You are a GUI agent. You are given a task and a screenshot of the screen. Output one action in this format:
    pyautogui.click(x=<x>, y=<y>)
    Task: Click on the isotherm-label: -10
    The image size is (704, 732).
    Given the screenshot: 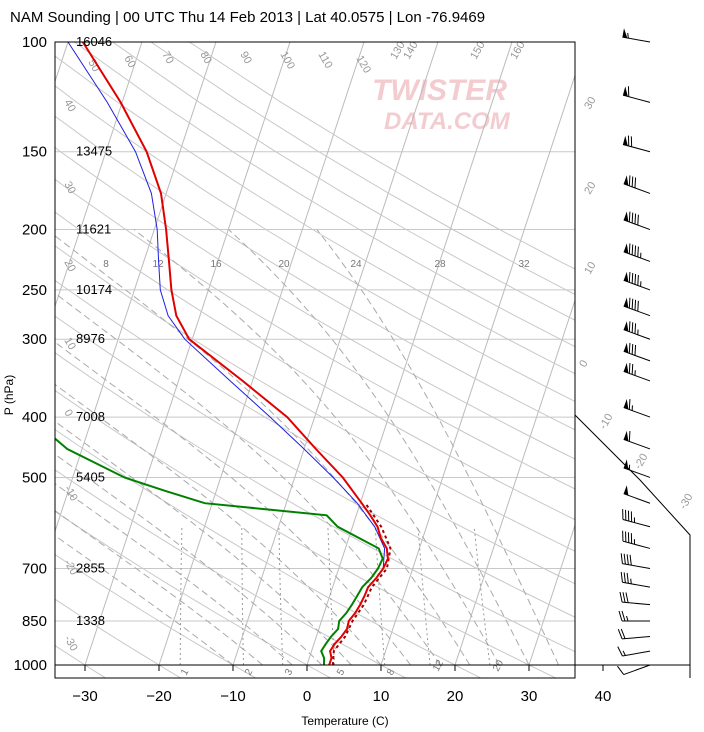 What is the action you would take?
    pyautogui.click(x=606, y=422)
    